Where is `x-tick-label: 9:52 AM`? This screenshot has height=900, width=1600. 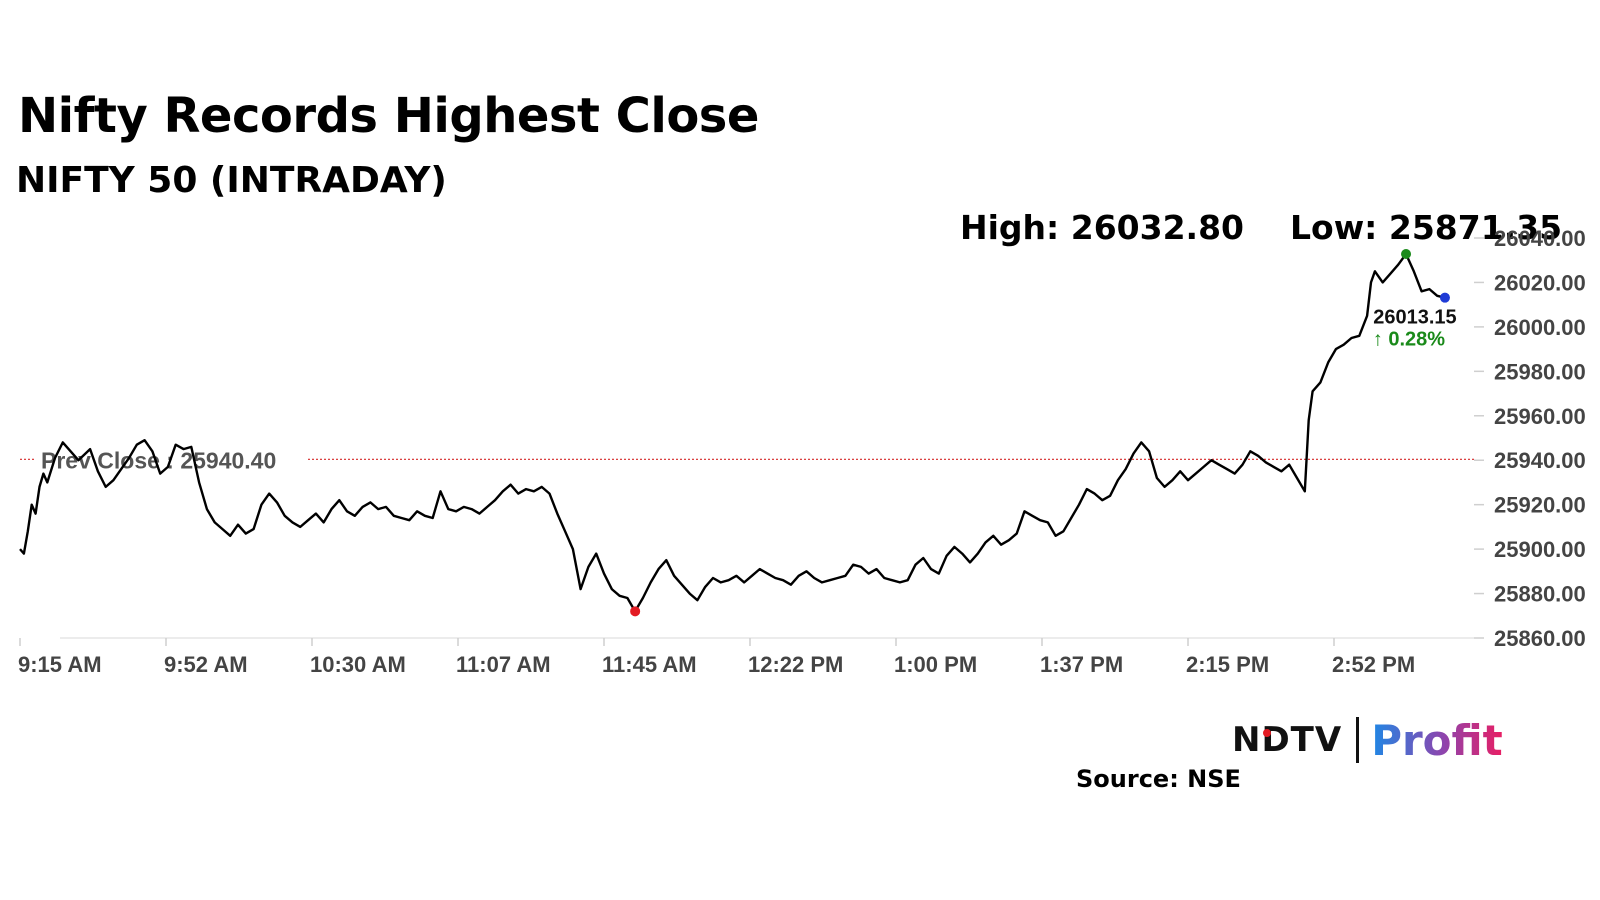 x-tick-label: 9:52 AM is located at coordinates (206, 664).